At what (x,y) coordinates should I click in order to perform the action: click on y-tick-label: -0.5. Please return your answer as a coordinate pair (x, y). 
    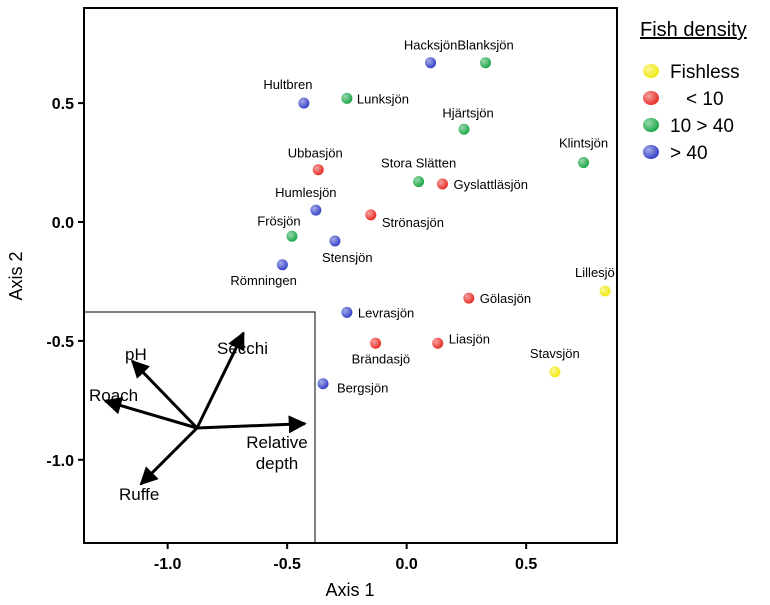
    Looking at the image, I should click on (60, 342).